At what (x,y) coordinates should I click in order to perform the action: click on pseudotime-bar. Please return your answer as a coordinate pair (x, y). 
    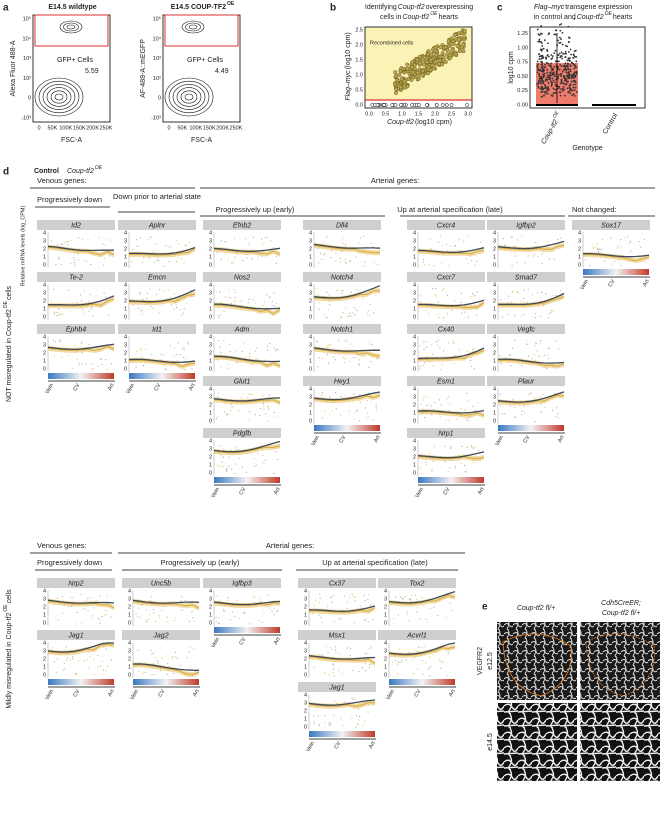
    Looking at the image, I should click on (422, 682).